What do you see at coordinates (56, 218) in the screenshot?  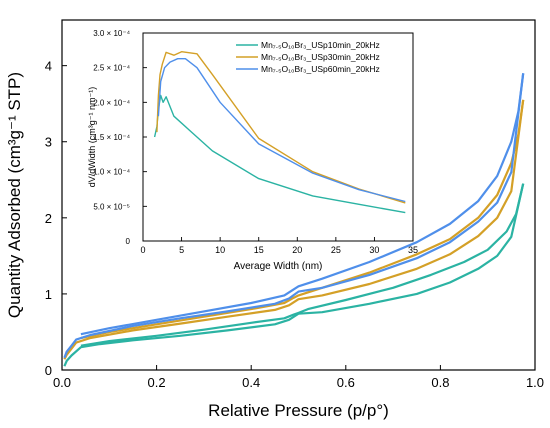 I see `main-y-ticks: 0 1 2 3 4` at bounding box center [56, 218].